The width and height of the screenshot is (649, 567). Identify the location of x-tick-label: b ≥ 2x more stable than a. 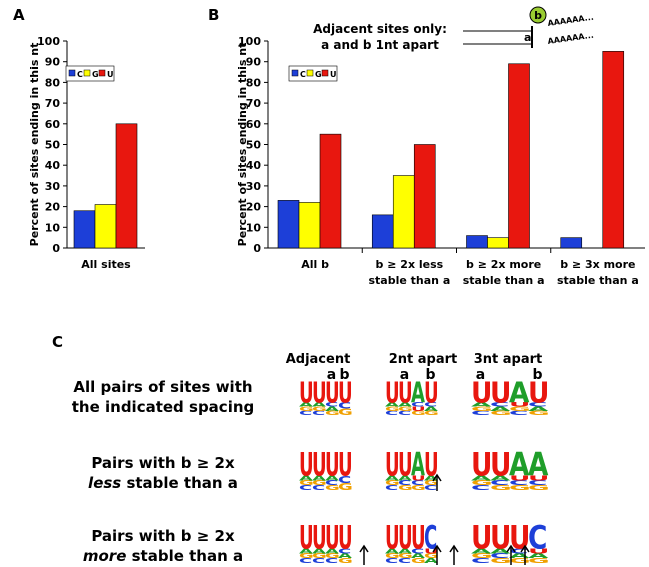
(503, 272).